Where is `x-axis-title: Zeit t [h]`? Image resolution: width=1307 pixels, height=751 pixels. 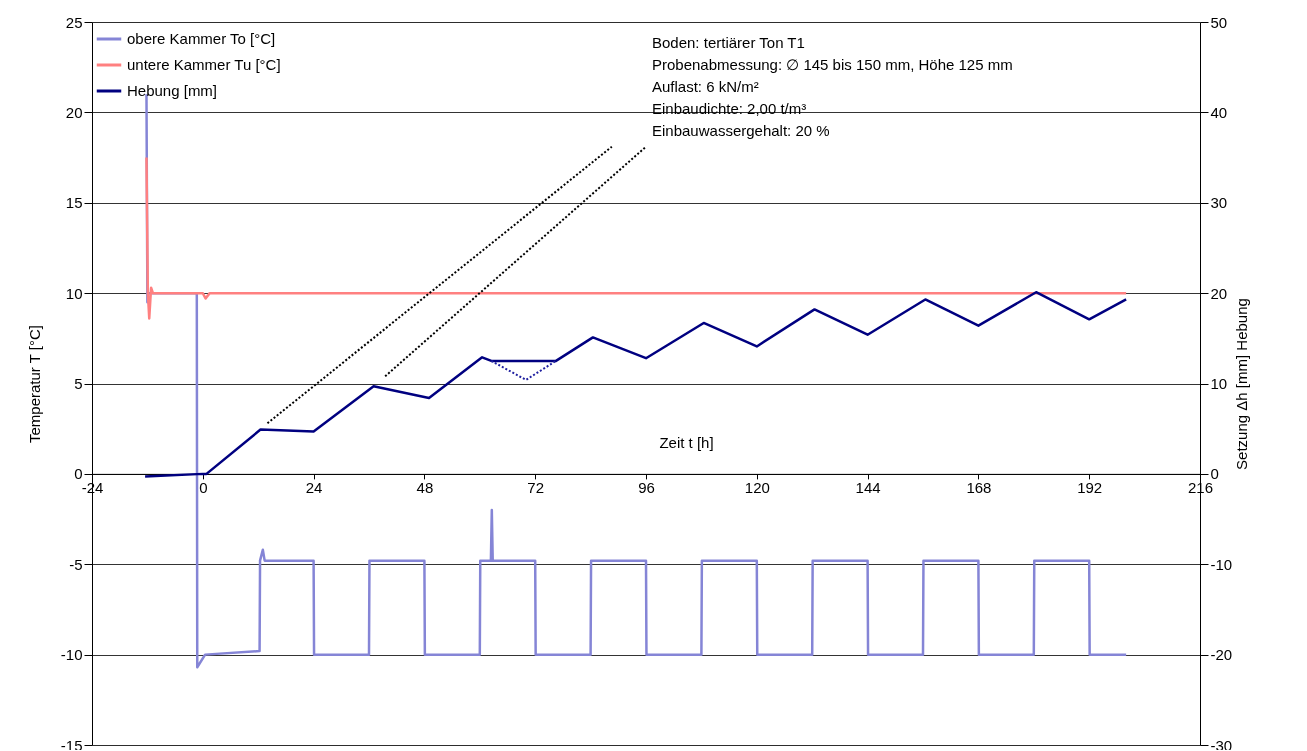
x-axis-title: Zeit t [h] is located at coordinates (686, 443).